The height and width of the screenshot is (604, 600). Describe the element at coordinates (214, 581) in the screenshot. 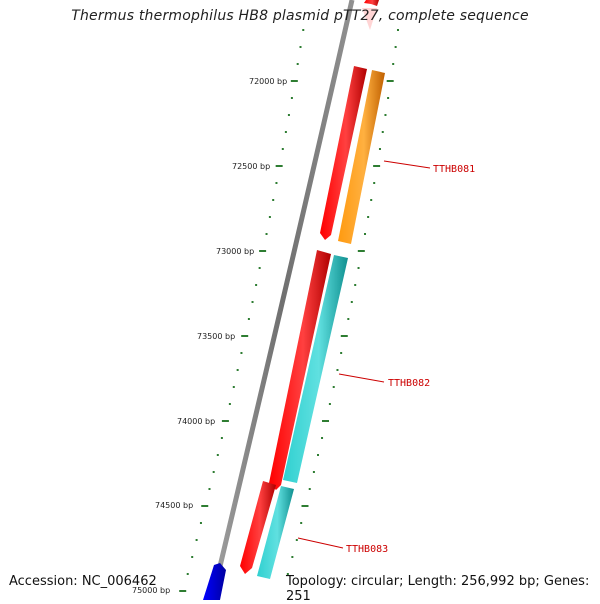

I see `gene-blue-partial` at that location.